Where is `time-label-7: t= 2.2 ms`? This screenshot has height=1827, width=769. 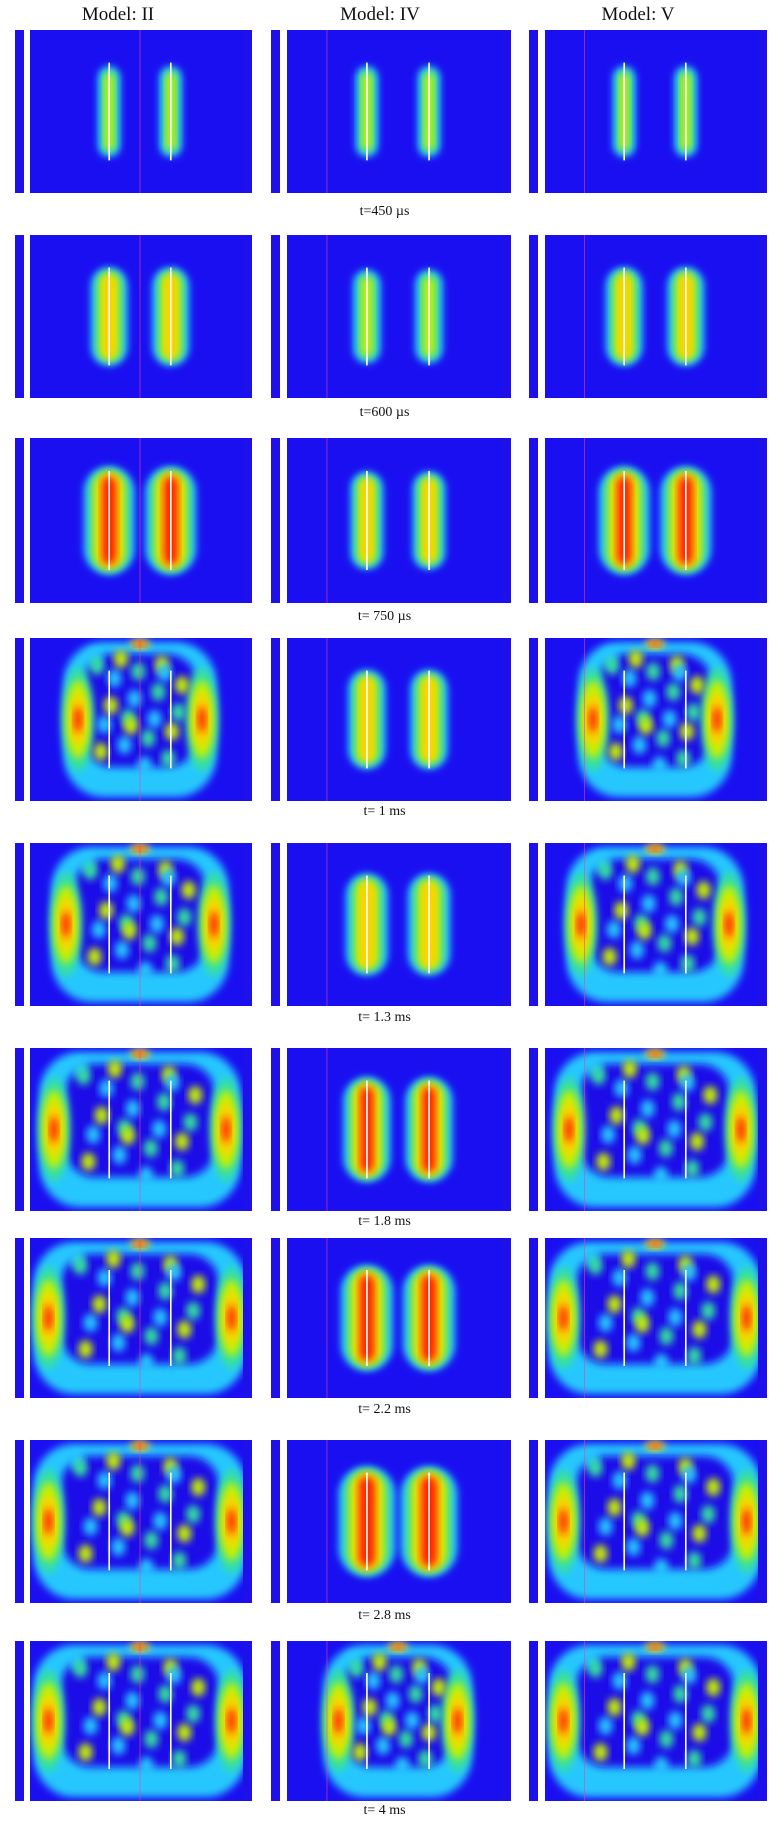
time-label-7: t= 2.2 ms is located at coordinates (384, 1409).